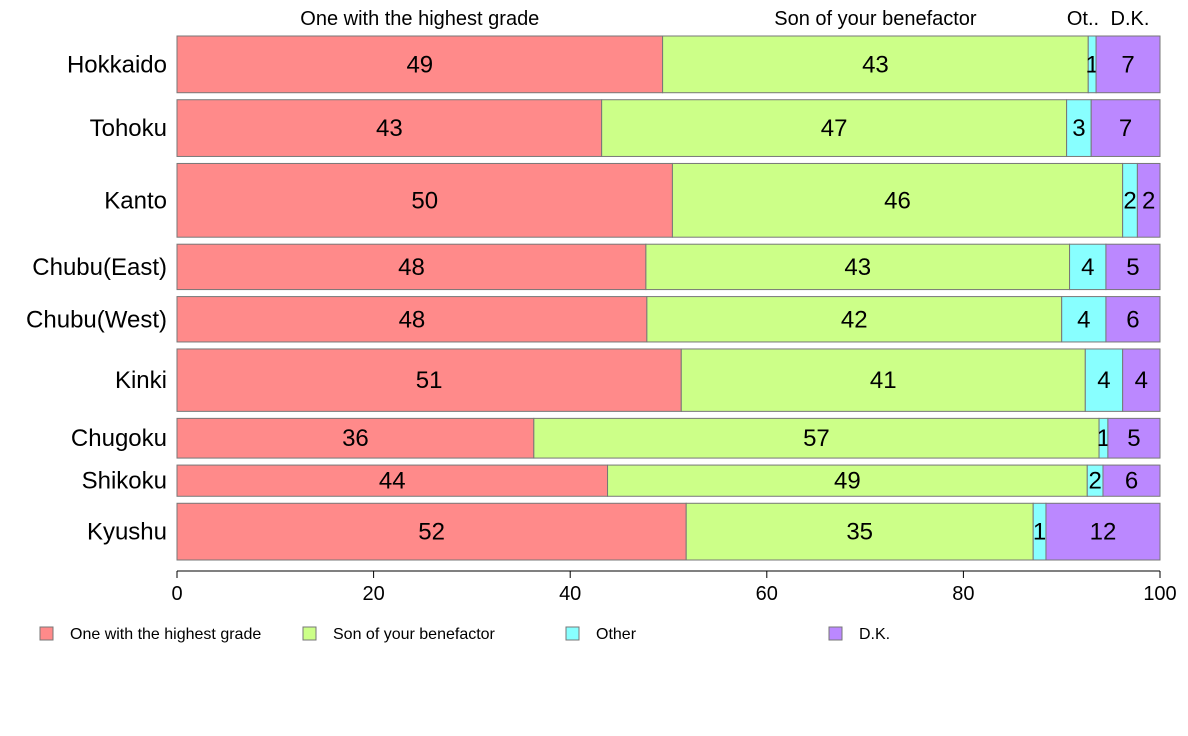 The image size is (1188, 736). I want to click on data-label: 52, so click(431, 532).